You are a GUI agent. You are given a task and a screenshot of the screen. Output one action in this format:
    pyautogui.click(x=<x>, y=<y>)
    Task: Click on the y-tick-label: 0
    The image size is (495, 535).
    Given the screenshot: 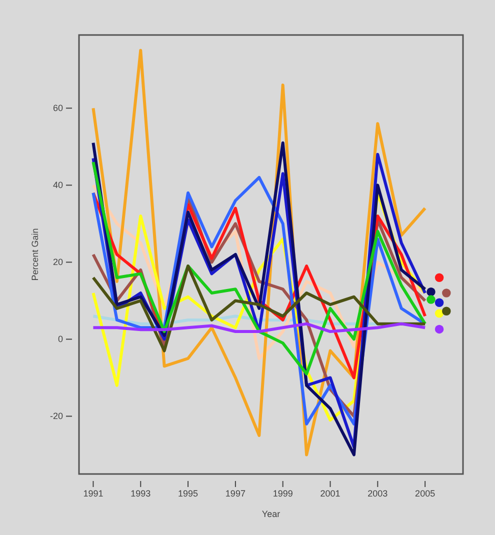 What is the action you would take?
    pyautogui.click(x=60, y=339)
    